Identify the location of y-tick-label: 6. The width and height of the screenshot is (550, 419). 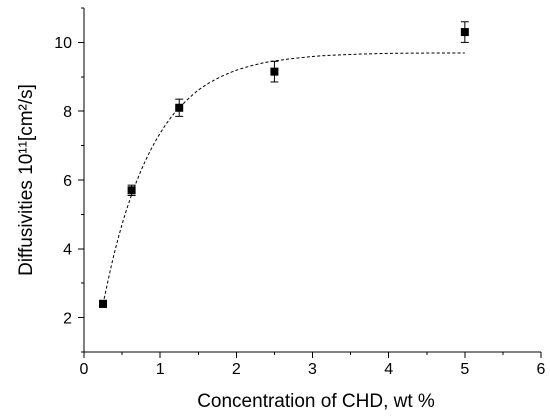
(67, 181).